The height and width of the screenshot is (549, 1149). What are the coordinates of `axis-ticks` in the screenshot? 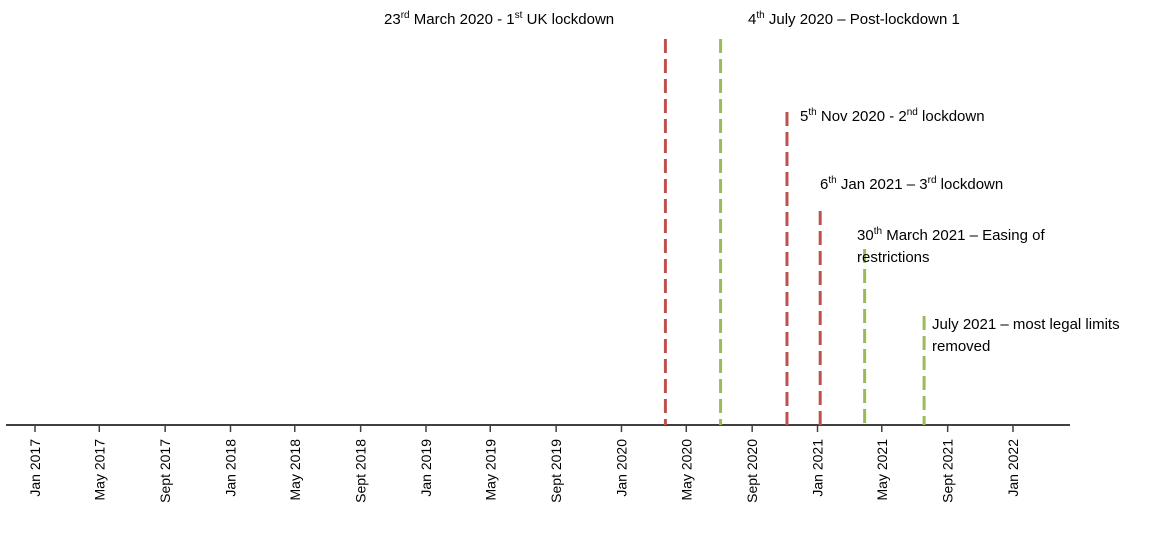 It's located at (524, 428).